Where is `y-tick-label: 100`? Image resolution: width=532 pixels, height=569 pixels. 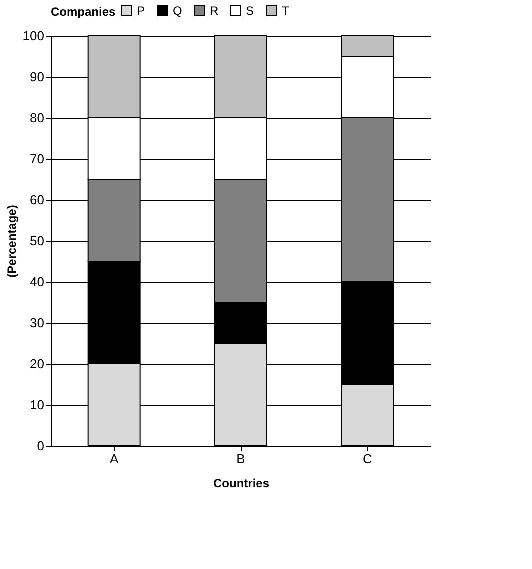 y-tick-label: 100 is located at coordinates (33, 36).